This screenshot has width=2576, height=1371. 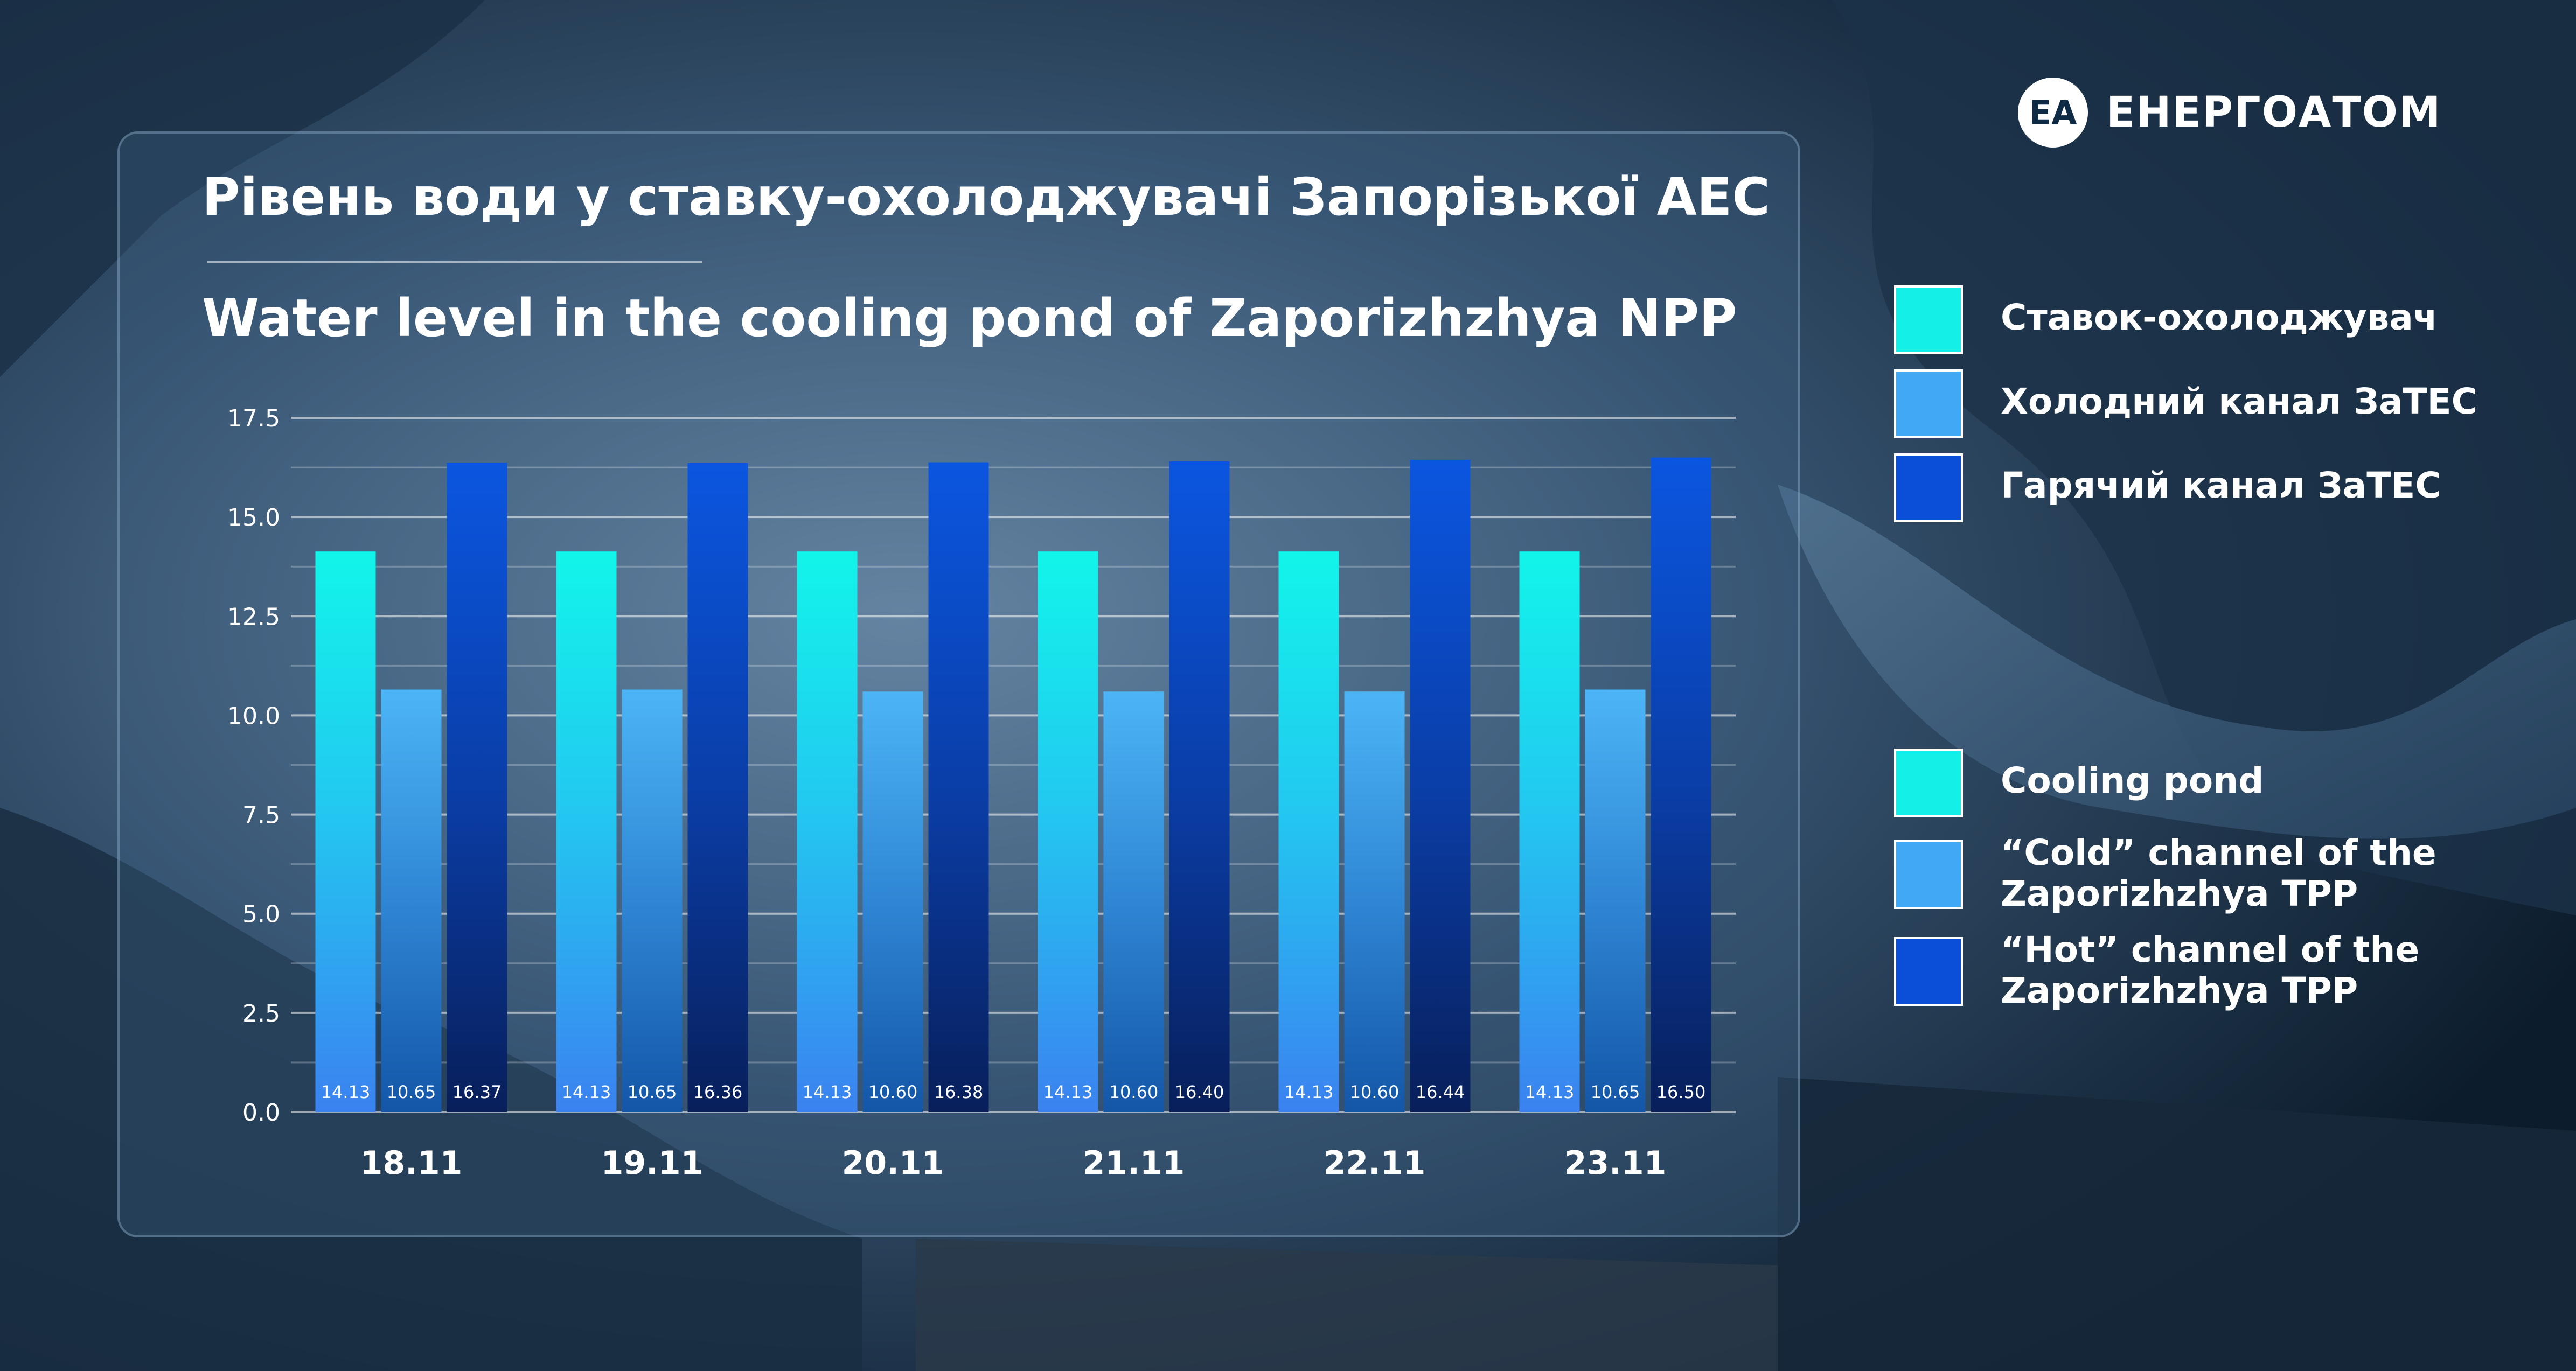 I want to click on bar-value-label: 16.37, so click(x=477, y=1092).